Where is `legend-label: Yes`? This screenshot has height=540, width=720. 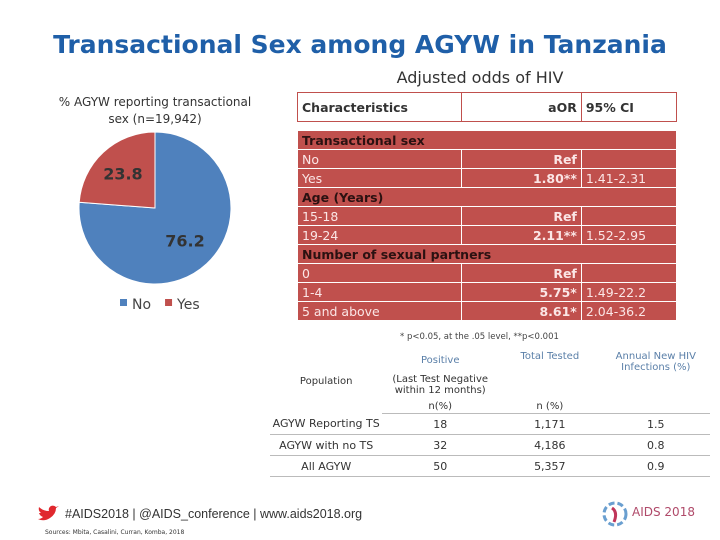
legend-label: Yes is located at coordinates (188, 305).